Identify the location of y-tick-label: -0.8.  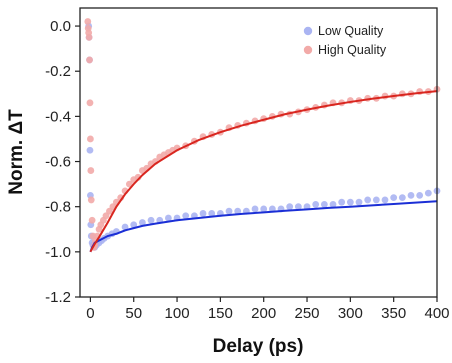
(58, 207).